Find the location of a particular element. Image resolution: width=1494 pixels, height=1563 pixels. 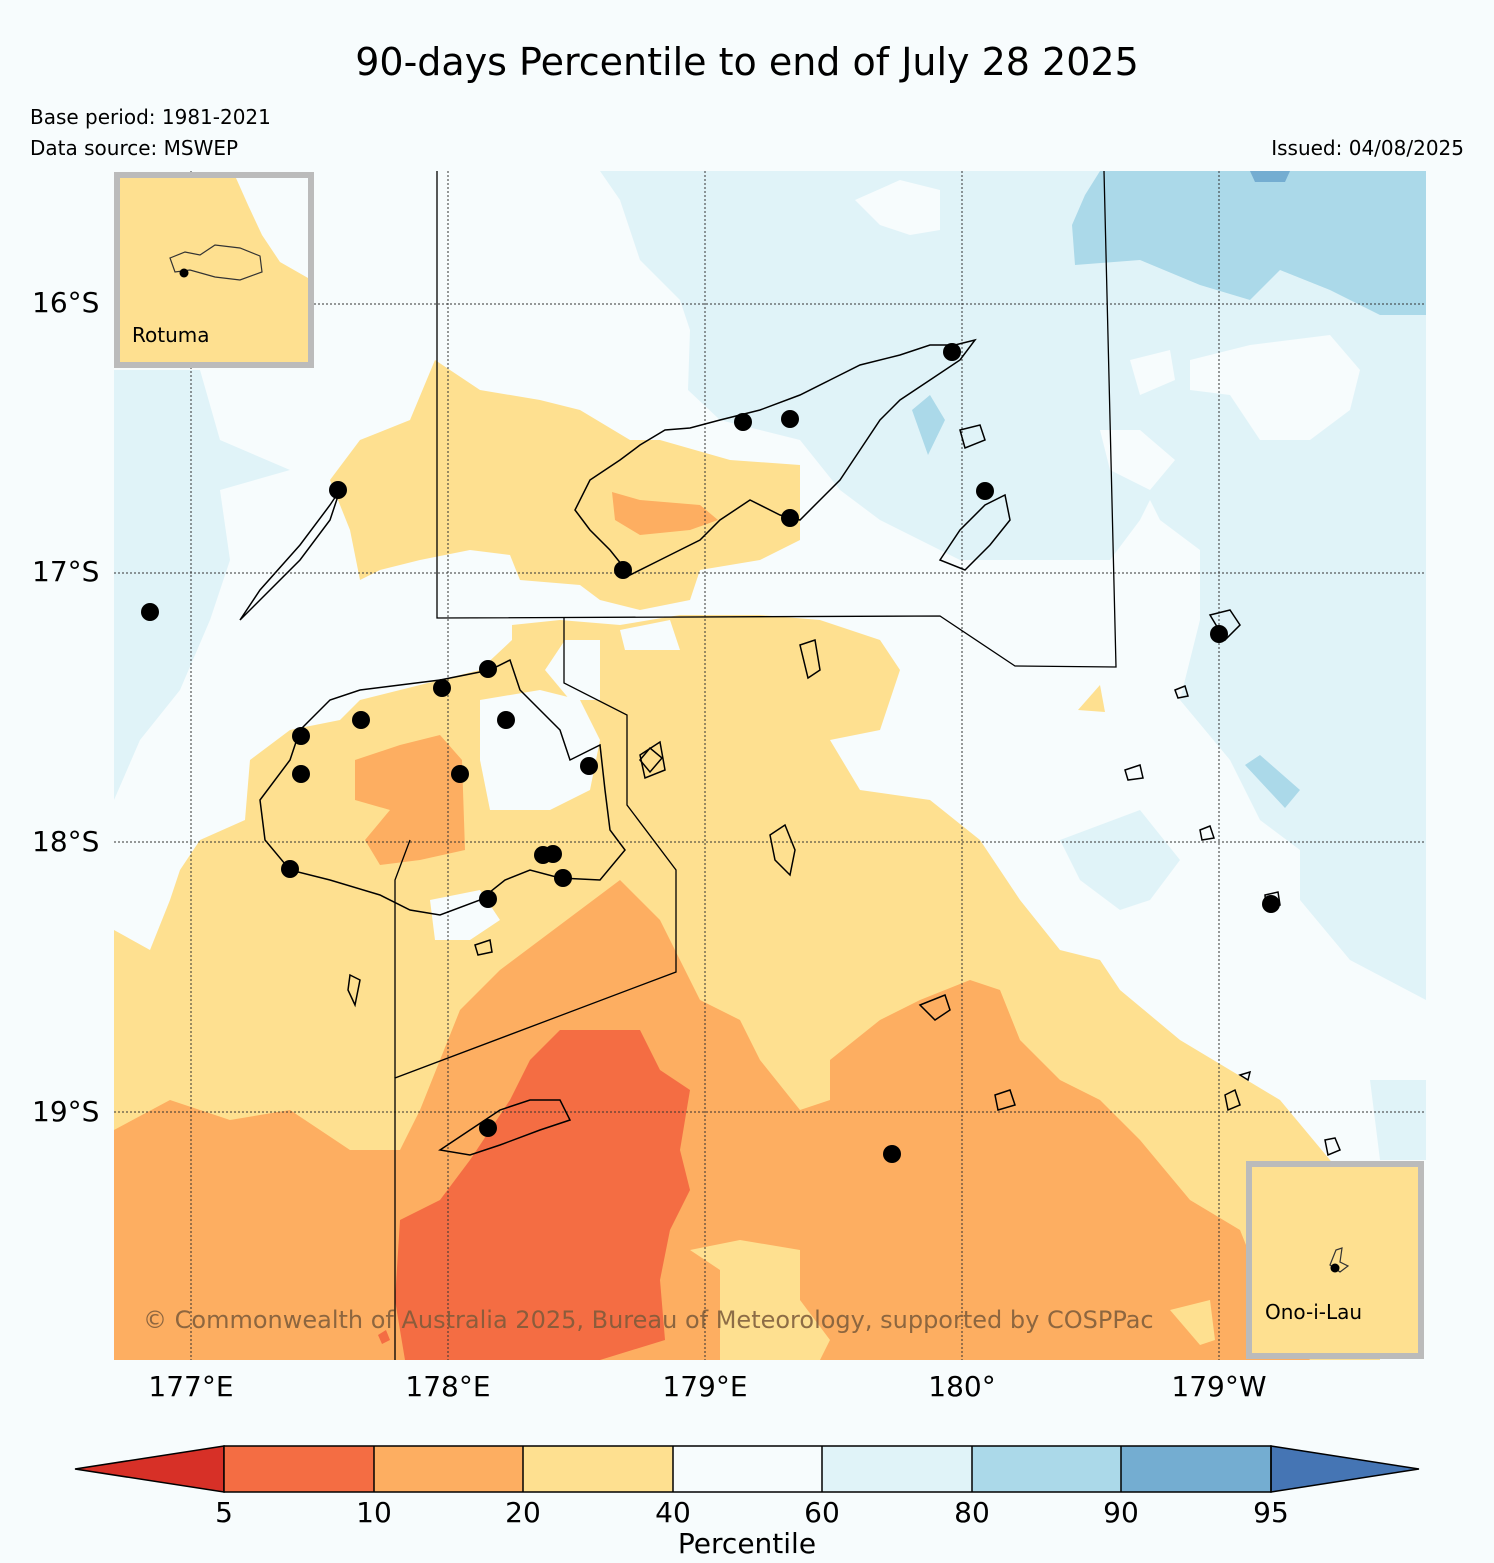

colorbar-label: Percentile is located at coordinates (747, 1543).